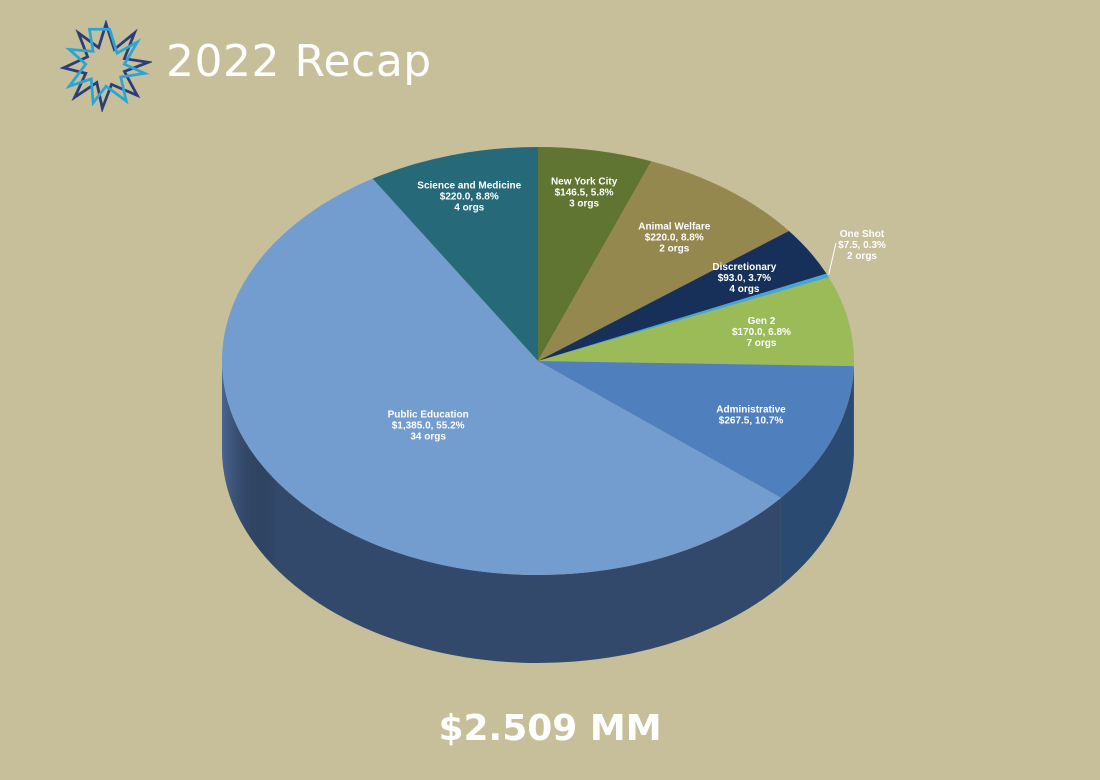 This screenshot has width=1100, height=780. What do you see at coordinates (595, 254) in the screenshot?
I see `pie-slice-new-york-city` at bounding box center [595, 254].